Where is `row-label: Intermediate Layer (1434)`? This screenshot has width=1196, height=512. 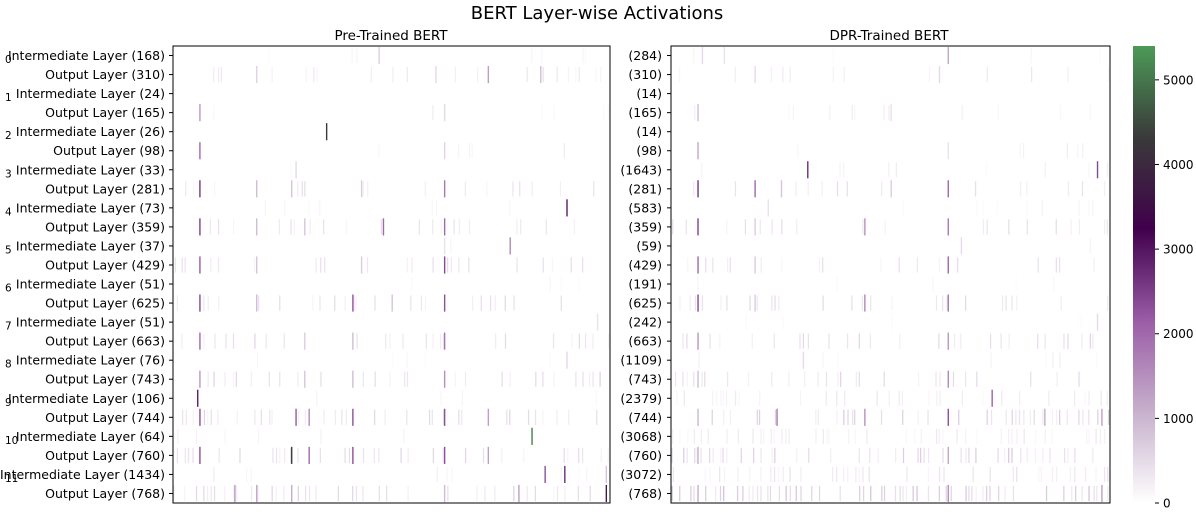
row-label: Intermediate Layer (1434) is located at coordinates (82, 474).